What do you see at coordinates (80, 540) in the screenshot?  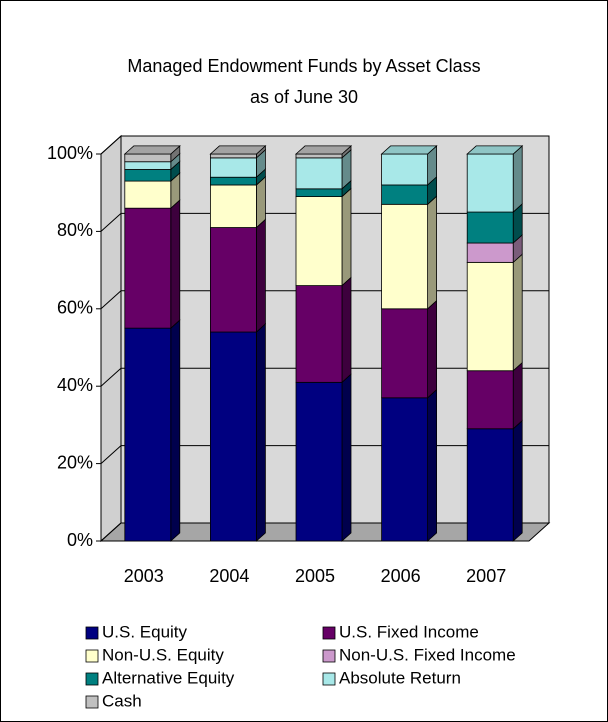 I see `y-tick-label: 0%` at bounding box center [80, 540].